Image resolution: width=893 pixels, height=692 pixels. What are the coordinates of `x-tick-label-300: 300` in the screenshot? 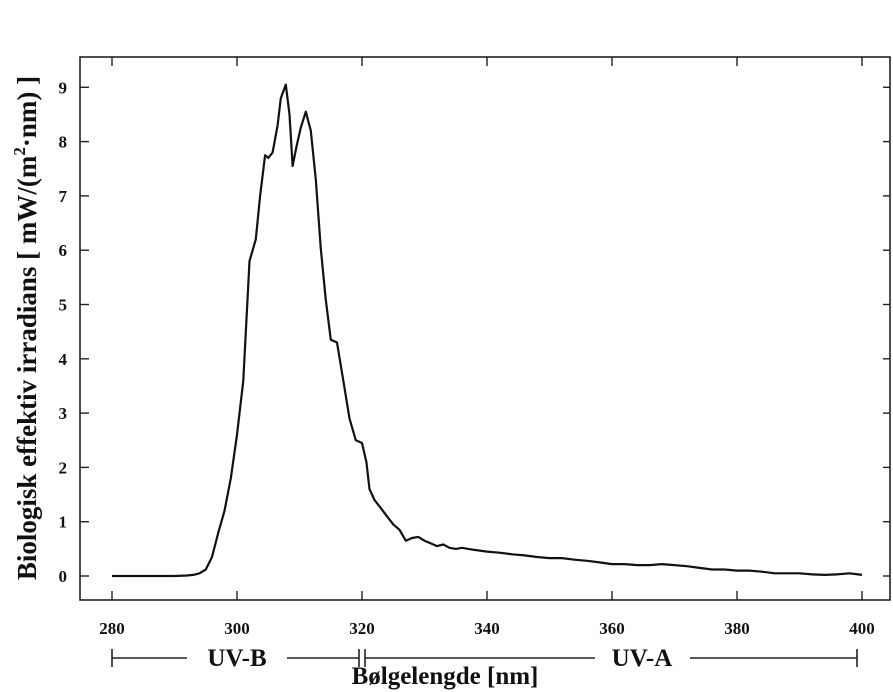 It's located at (237, 628).